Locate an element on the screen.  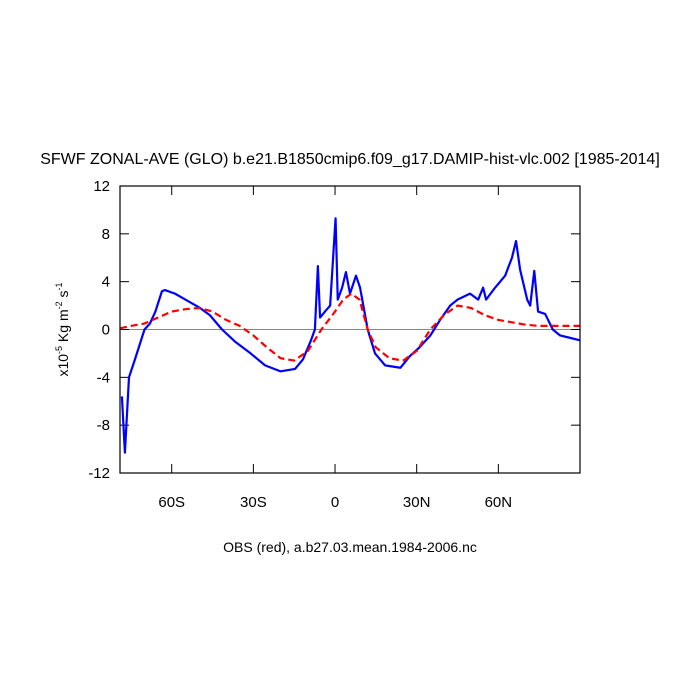
y-axis-label-sup: -5 is located at coordinates (59, 350).